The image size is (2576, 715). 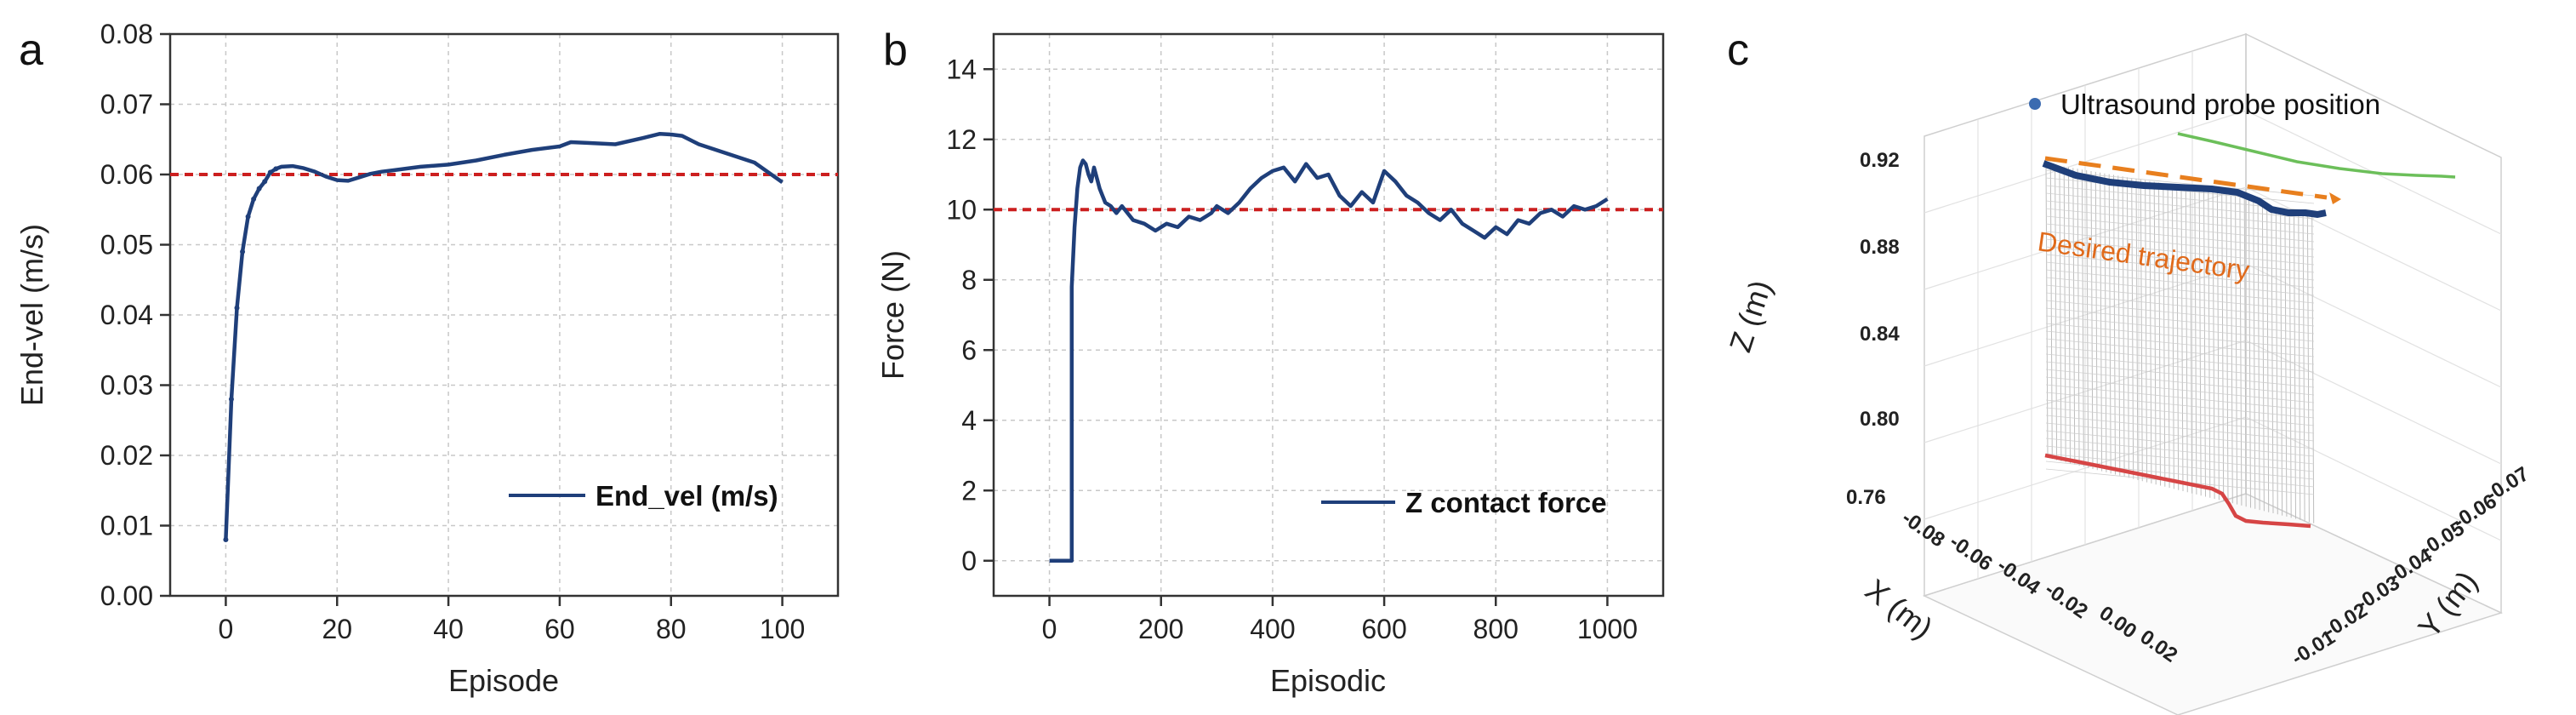 I want to click on panel-c-trajectory-arrow-icon, so click(x=2335, y=198).